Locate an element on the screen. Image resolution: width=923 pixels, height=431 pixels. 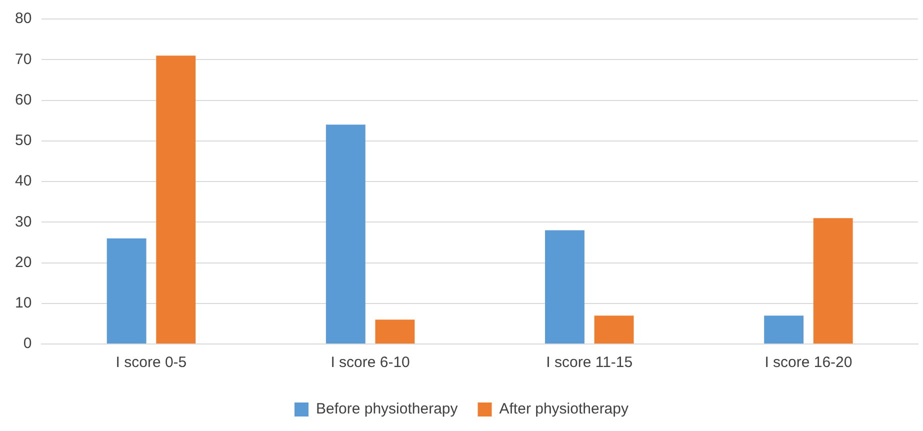
legend-label: Before physiotherapy is located at coordinates (387, 409).